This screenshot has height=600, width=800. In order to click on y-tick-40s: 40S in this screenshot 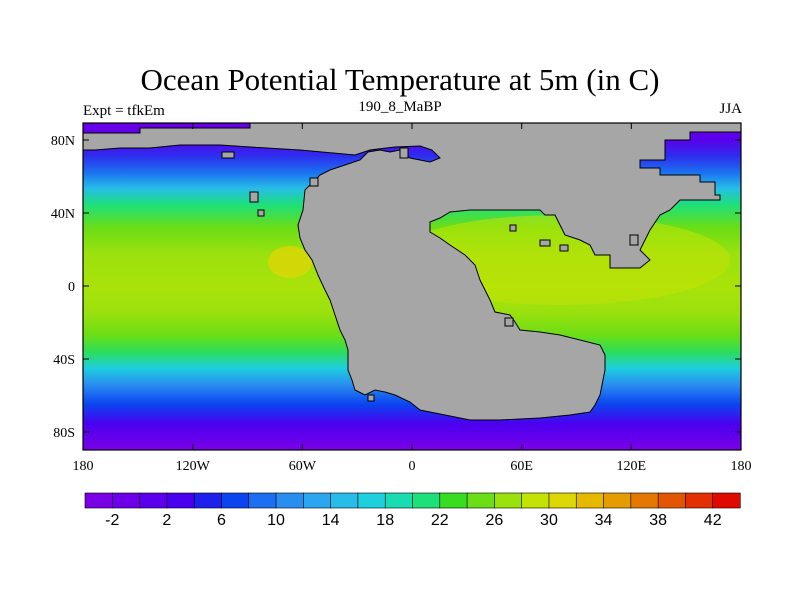, I will do `click(64, 360)`.